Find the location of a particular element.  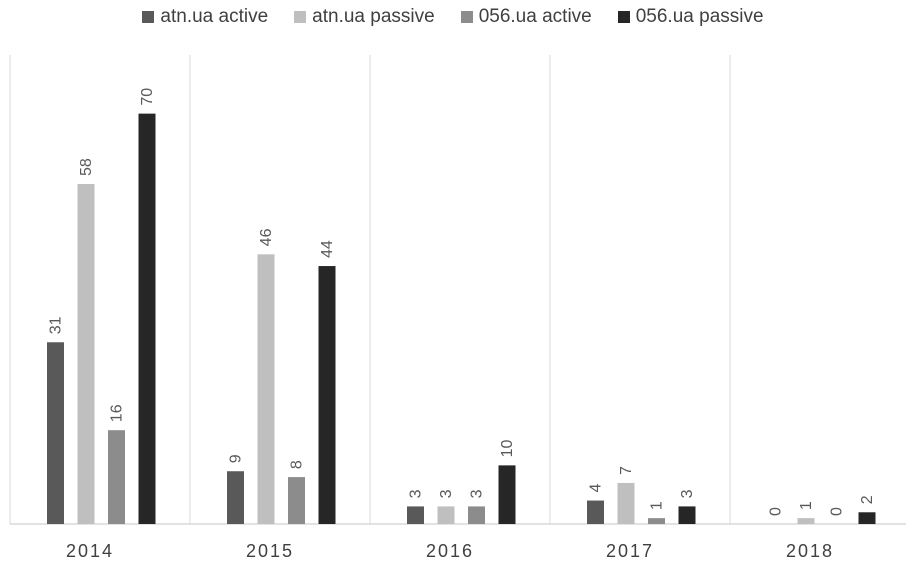

legend-label: 056.ua passive is located at coordinates (699, 16).